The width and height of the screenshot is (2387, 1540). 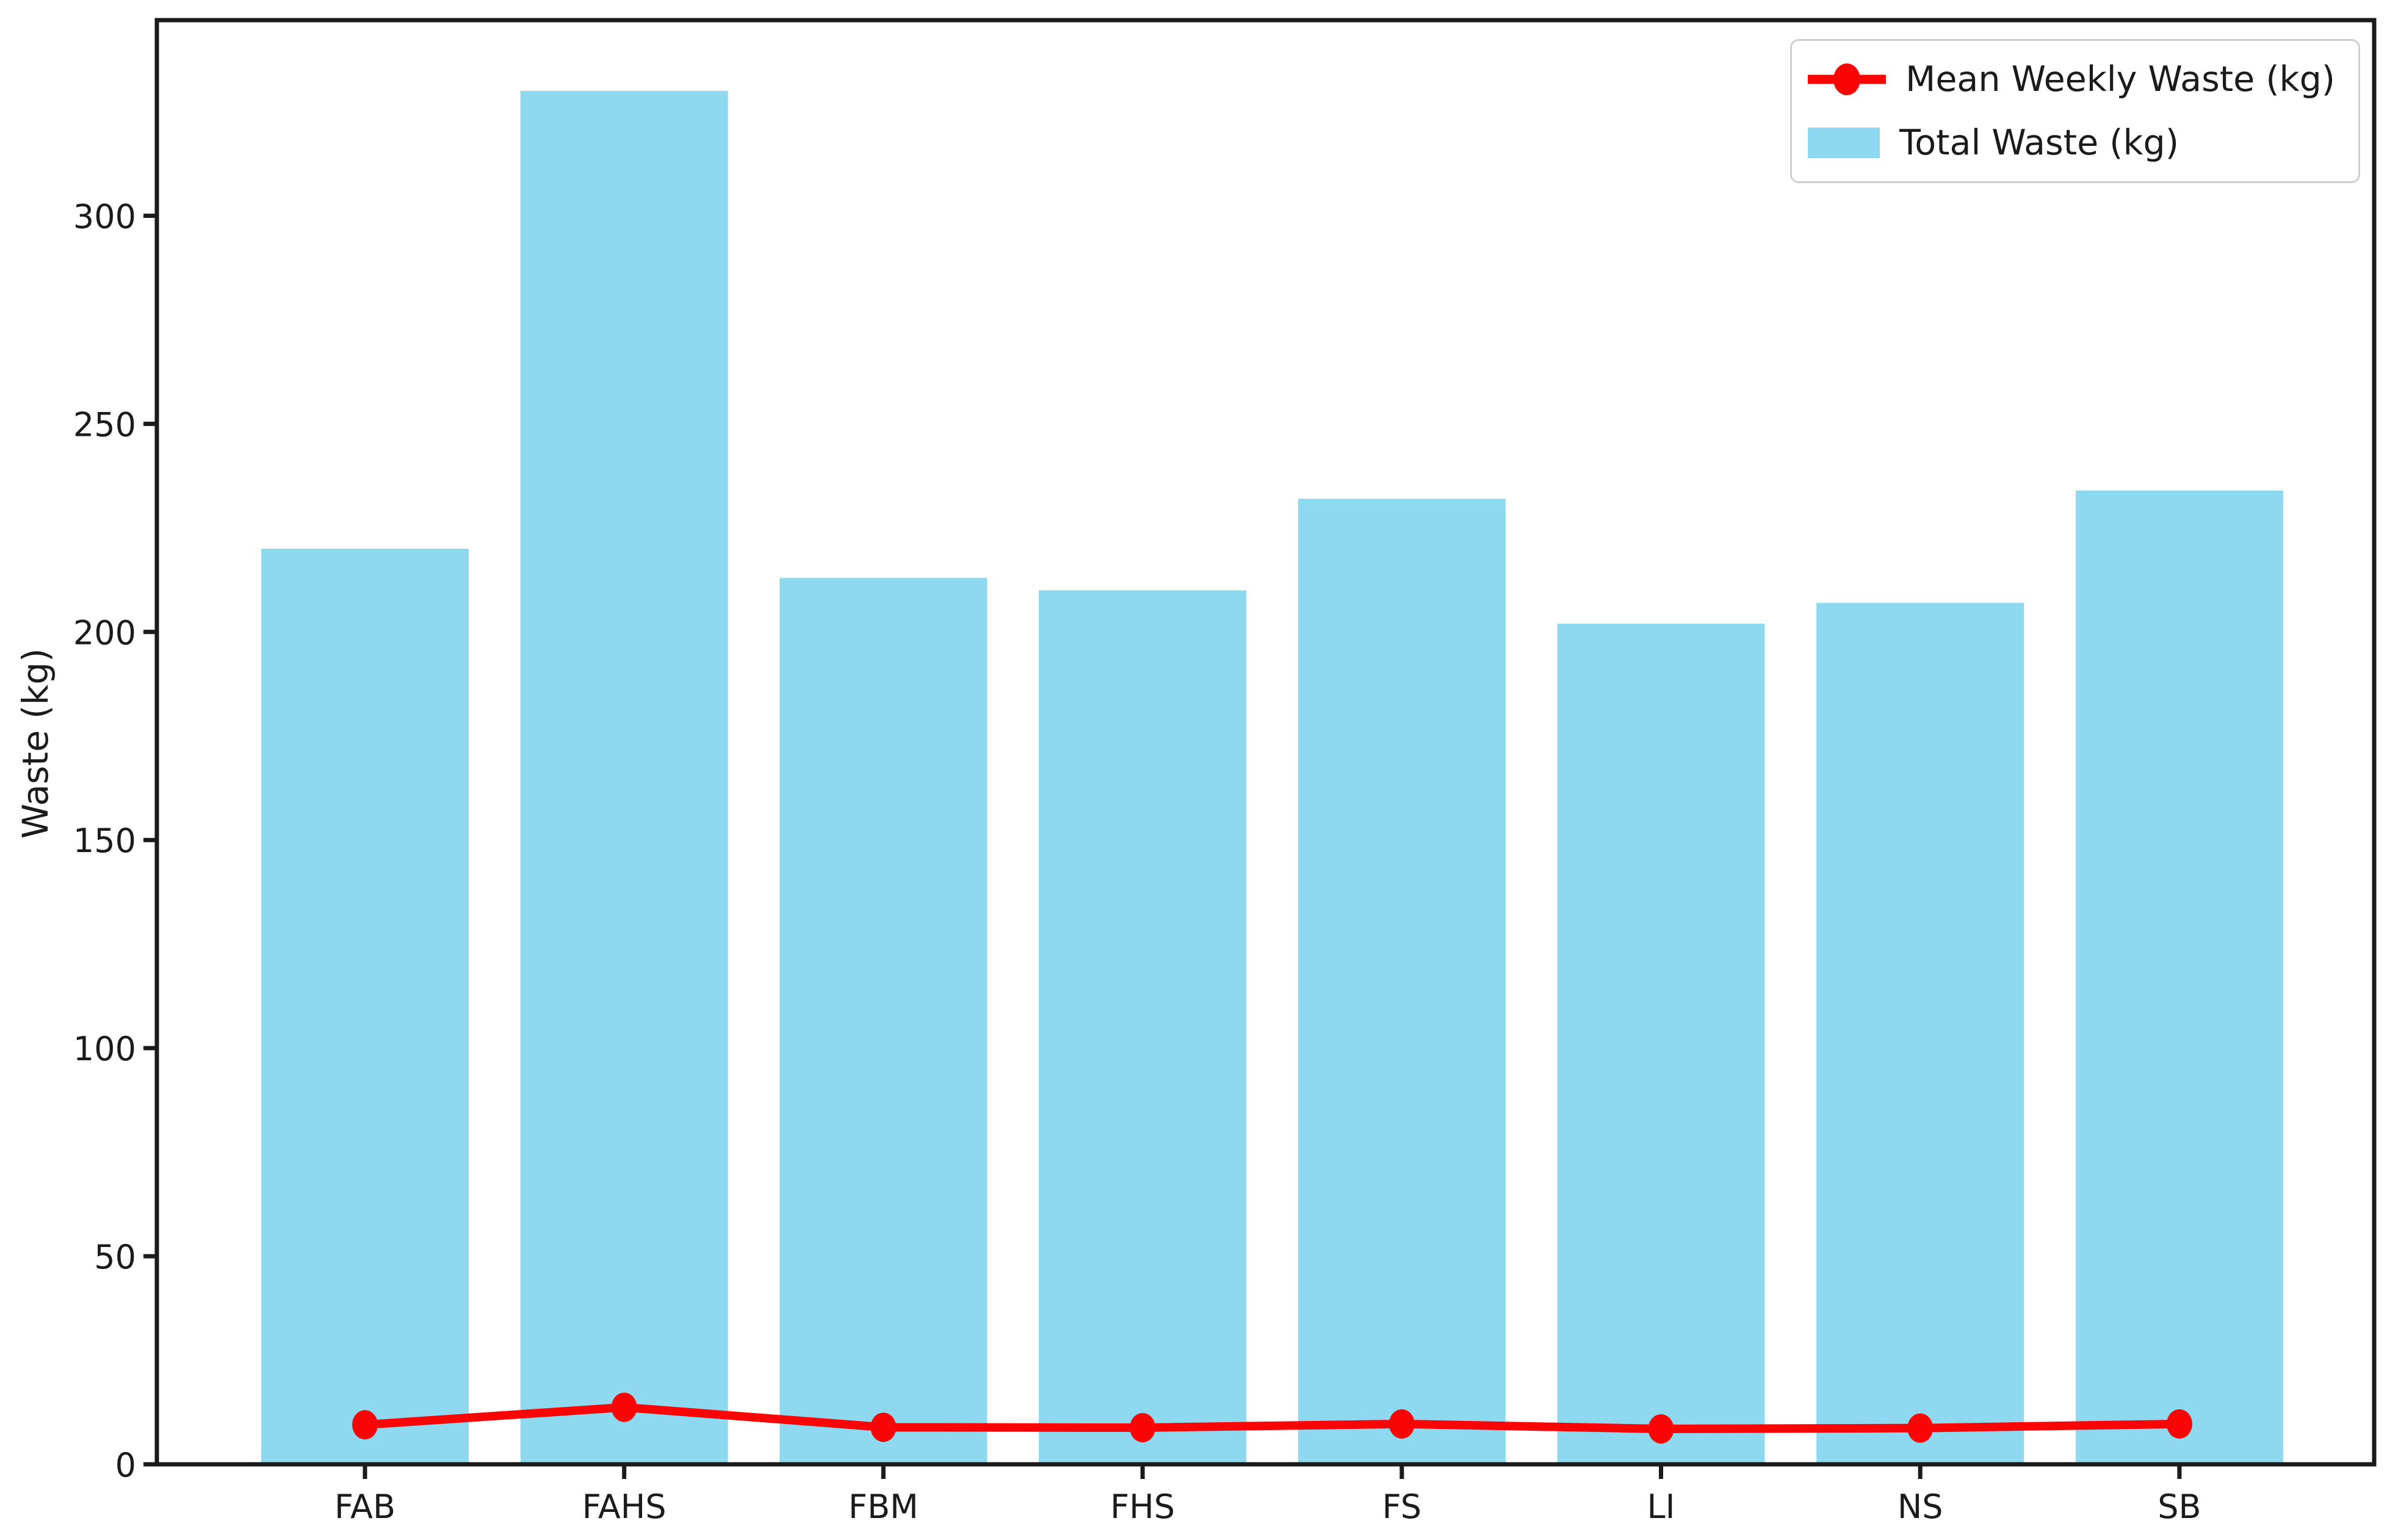 I want to click on bar-fhs, so click(x=1143, y=1027).